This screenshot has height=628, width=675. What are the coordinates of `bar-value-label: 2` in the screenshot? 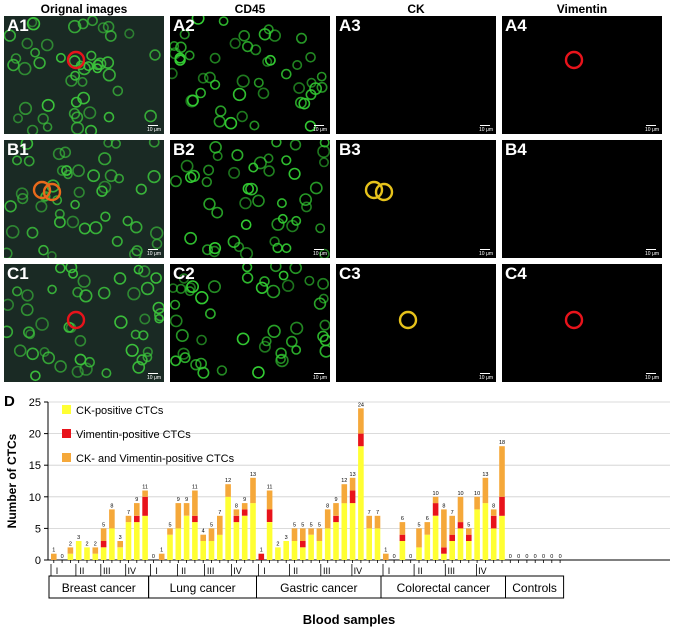 It's located at (277, 544).